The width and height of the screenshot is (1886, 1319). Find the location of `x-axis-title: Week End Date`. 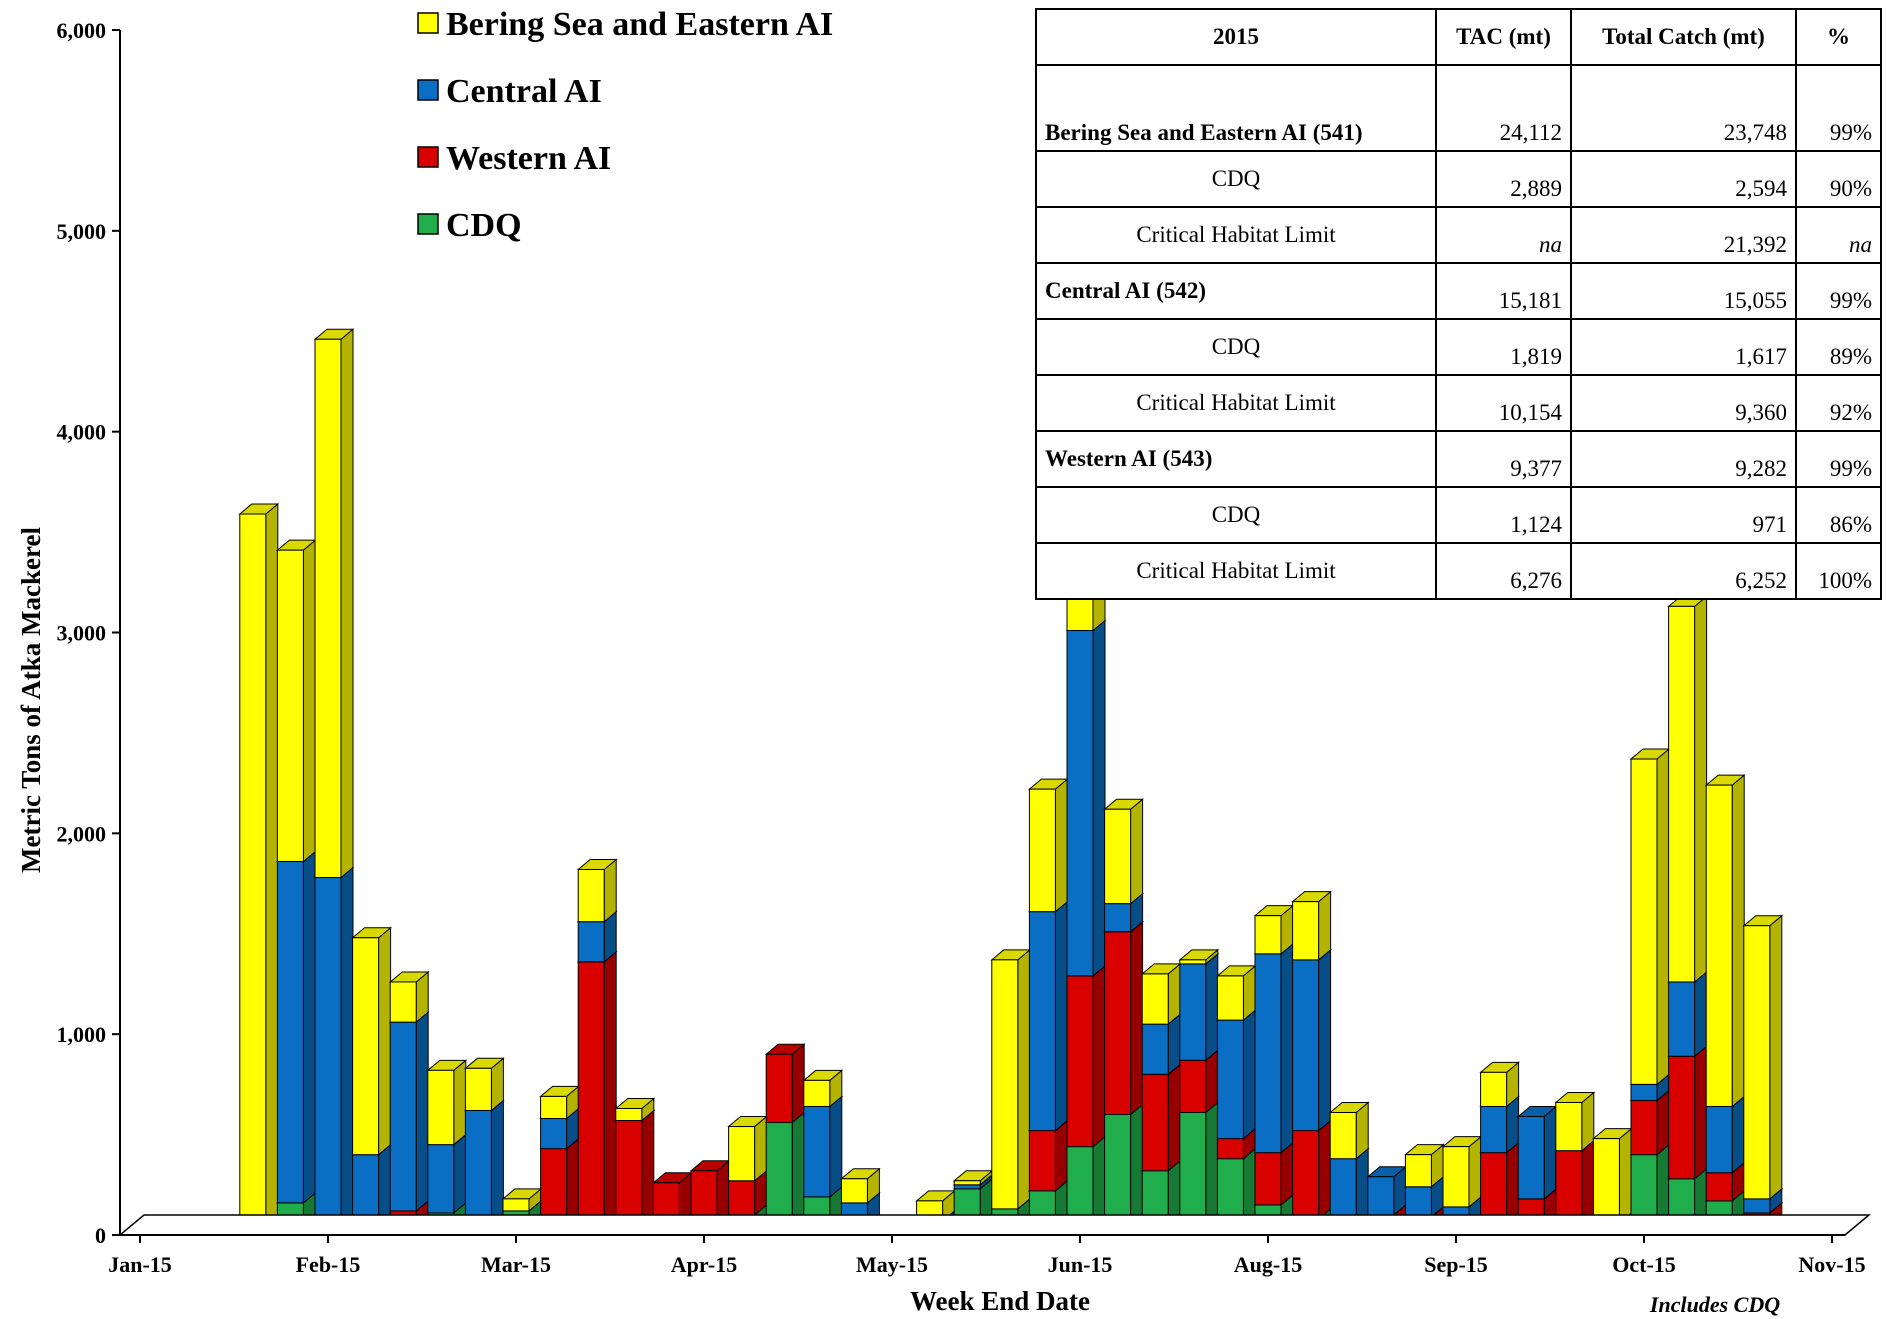

x-axis-title: Week End Date is located at coordinates (1000, 1301).